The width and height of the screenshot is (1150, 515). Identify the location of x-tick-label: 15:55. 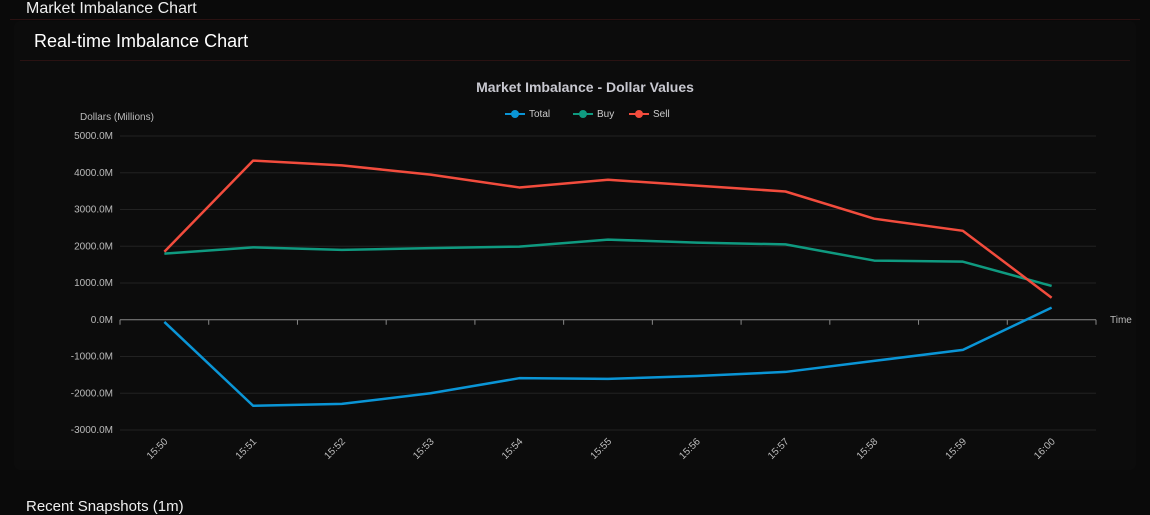
(602, 449).